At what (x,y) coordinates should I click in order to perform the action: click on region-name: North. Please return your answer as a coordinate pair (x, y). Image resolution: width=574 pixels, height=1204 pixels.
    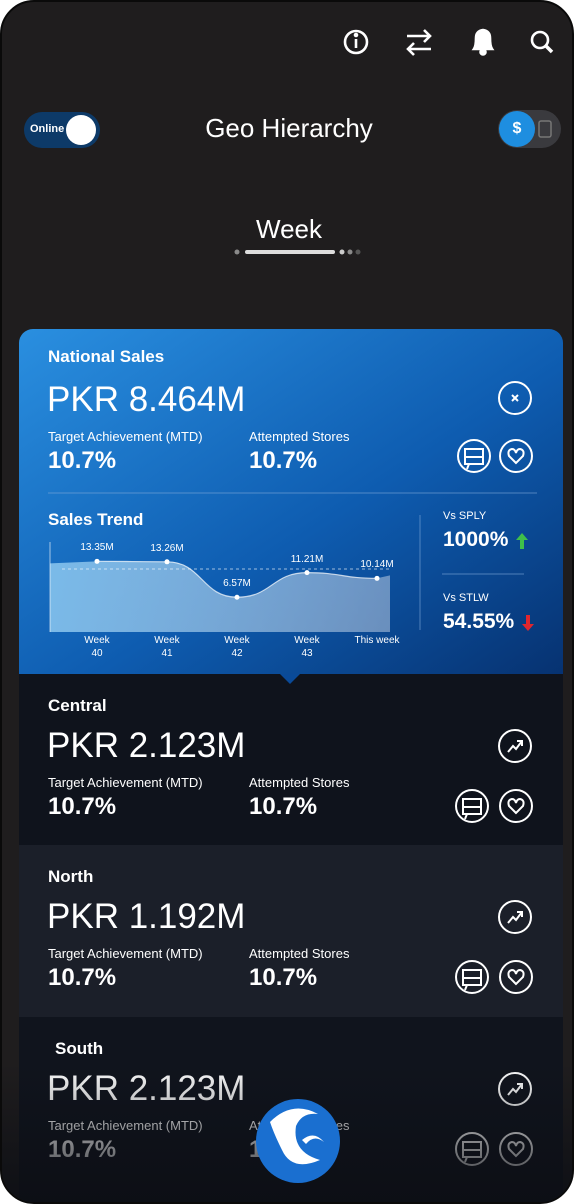
    Looking at the image, I should click on (71, 876).